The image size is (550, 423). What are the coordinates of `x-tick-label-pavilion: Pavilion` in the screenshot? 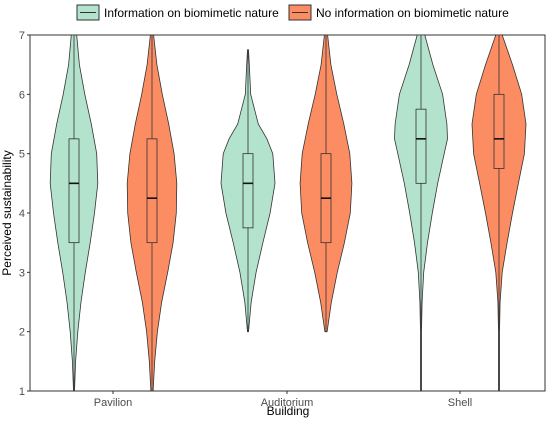 It's located at (113, 403).